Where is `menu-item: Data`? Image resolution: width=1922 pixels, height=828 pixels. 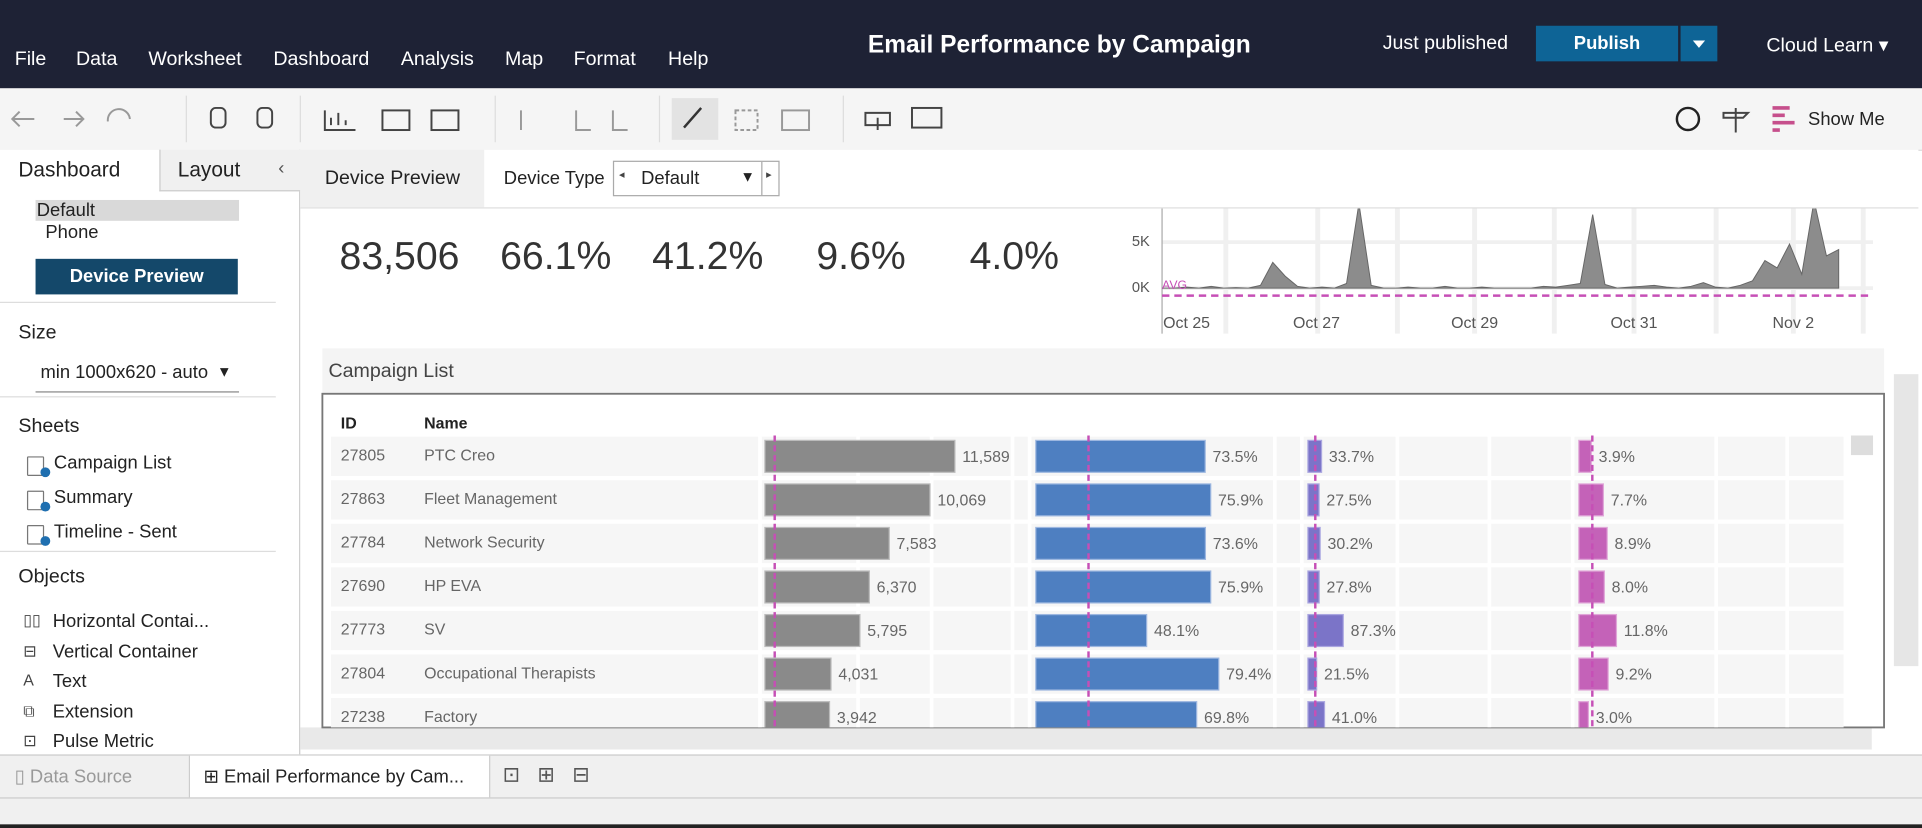
menu-item: Data is located at coordinates (96, 59).